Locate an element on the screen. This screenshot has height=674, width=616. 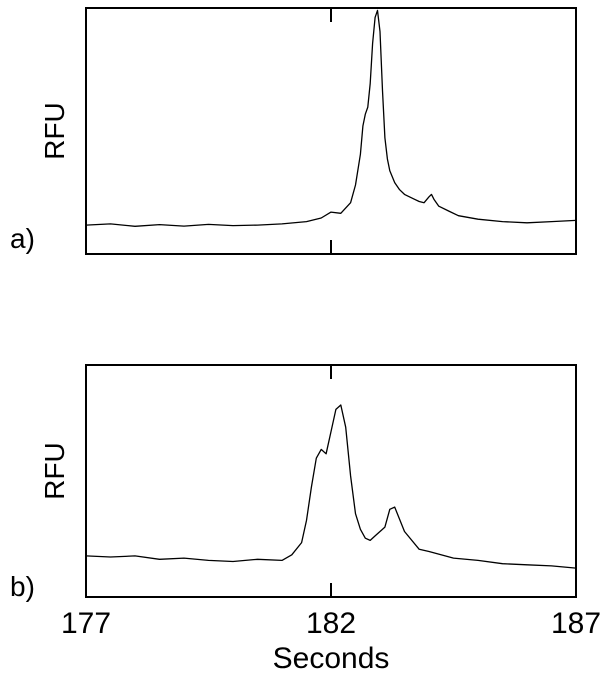
panel-b-x-tick-label-182: 182 is located at coordinates (331, 623).